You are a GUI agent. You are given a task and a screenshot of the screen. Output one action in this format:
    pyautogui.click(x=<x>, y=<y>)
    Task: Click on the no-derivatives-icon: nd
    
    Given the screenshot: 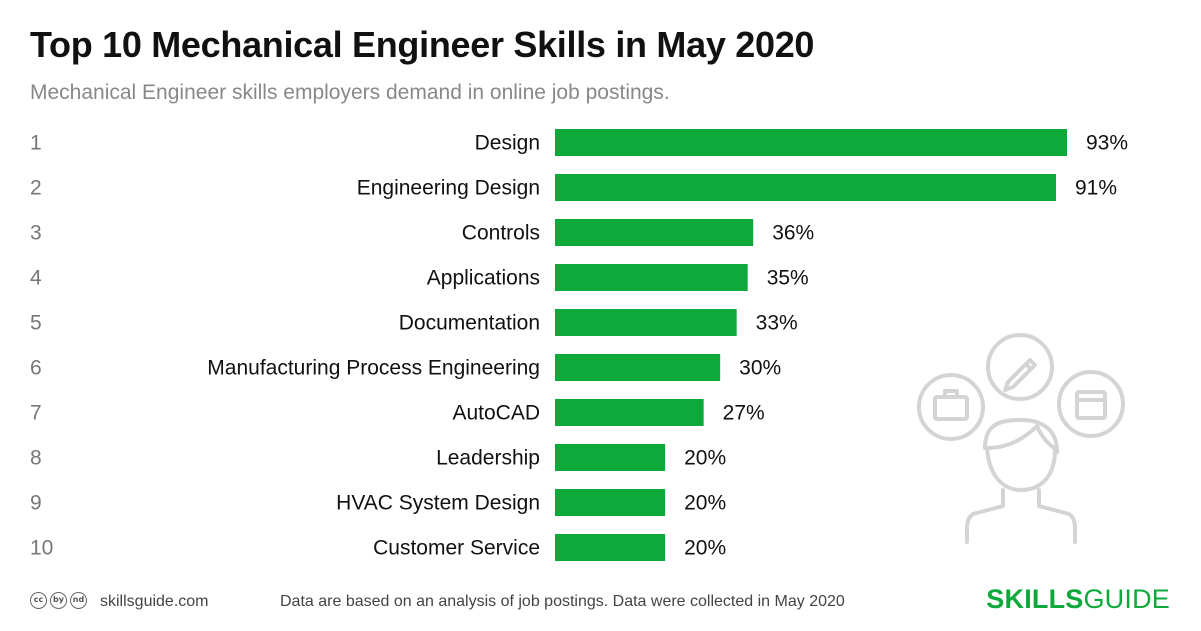 What is the action you would take?
    pyautogui.click(x=78, y=600)
    